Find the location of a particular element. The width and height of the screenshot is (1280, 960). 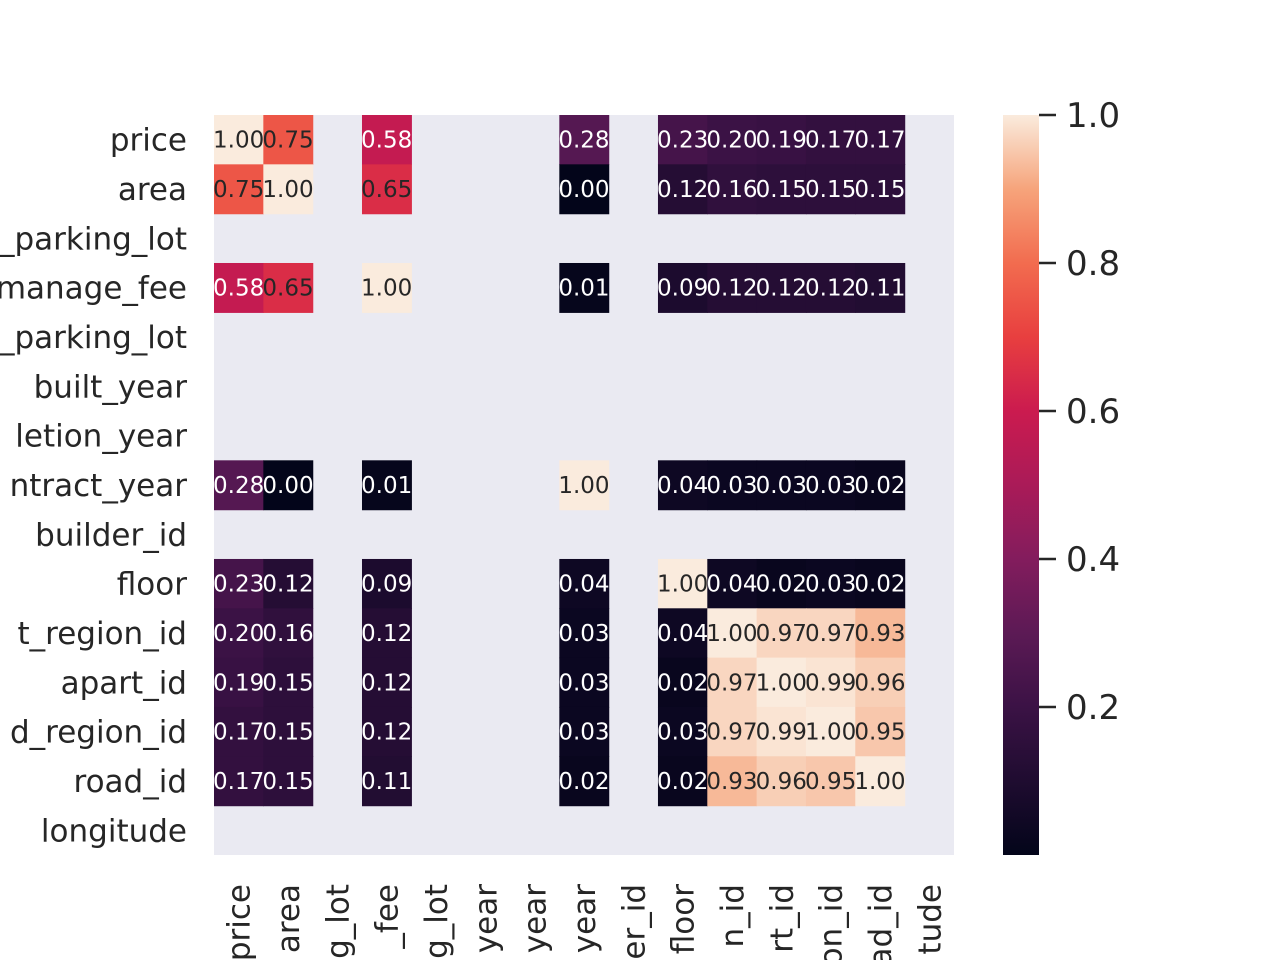

row-tick-label: builder_id is located at coordinates (111, 535).